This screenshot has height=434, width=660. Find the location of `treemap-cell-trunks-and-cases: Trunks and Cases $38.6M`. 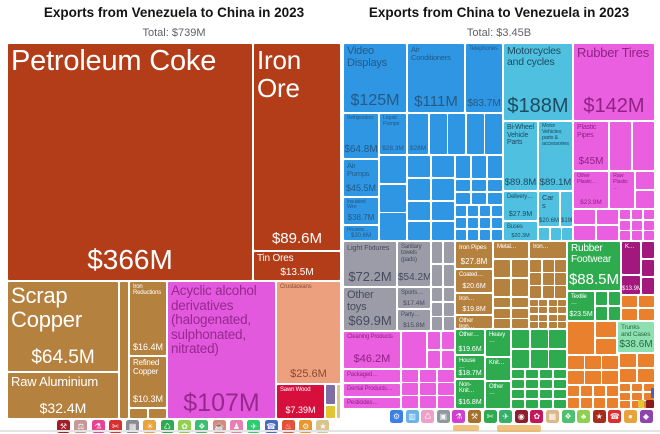

treemap-cell-trunks-and-cases: Trunks and Cases $38.6M is located at coordinates (636, 337).